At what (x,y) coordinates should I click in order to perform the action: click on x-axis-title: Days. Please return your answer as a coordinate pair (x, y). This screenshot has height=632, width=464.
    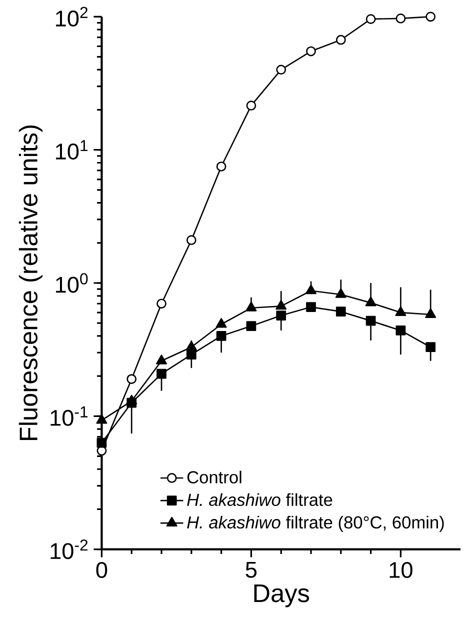
    Looking at the image, I should click on (282, 596).